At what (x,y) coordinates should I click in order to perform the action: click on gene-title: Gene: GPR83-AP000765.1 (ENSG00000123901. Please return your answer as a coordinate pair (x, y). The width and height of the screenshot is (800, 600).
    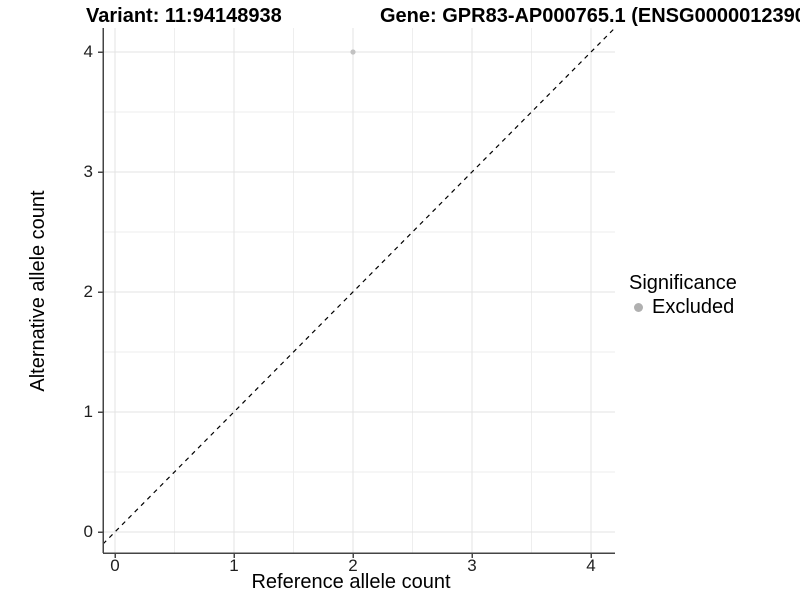
    Looking at the image, I should click on (590, 16).